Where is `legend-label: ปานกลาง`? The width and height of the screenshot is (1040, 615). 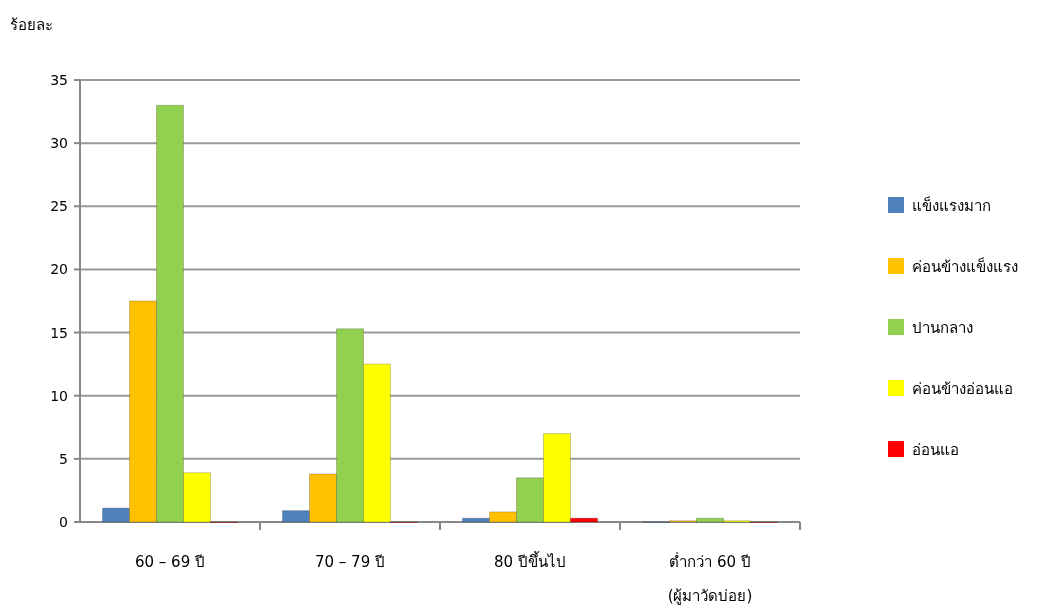 legend-label: ปานกลาง is located at coordinates (942, 328).